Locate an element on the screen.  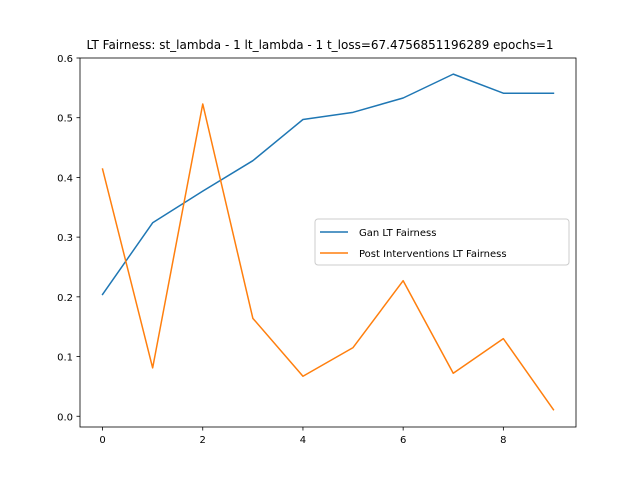
y-tick-label: 0.3 is located at coordinates (65, 238).